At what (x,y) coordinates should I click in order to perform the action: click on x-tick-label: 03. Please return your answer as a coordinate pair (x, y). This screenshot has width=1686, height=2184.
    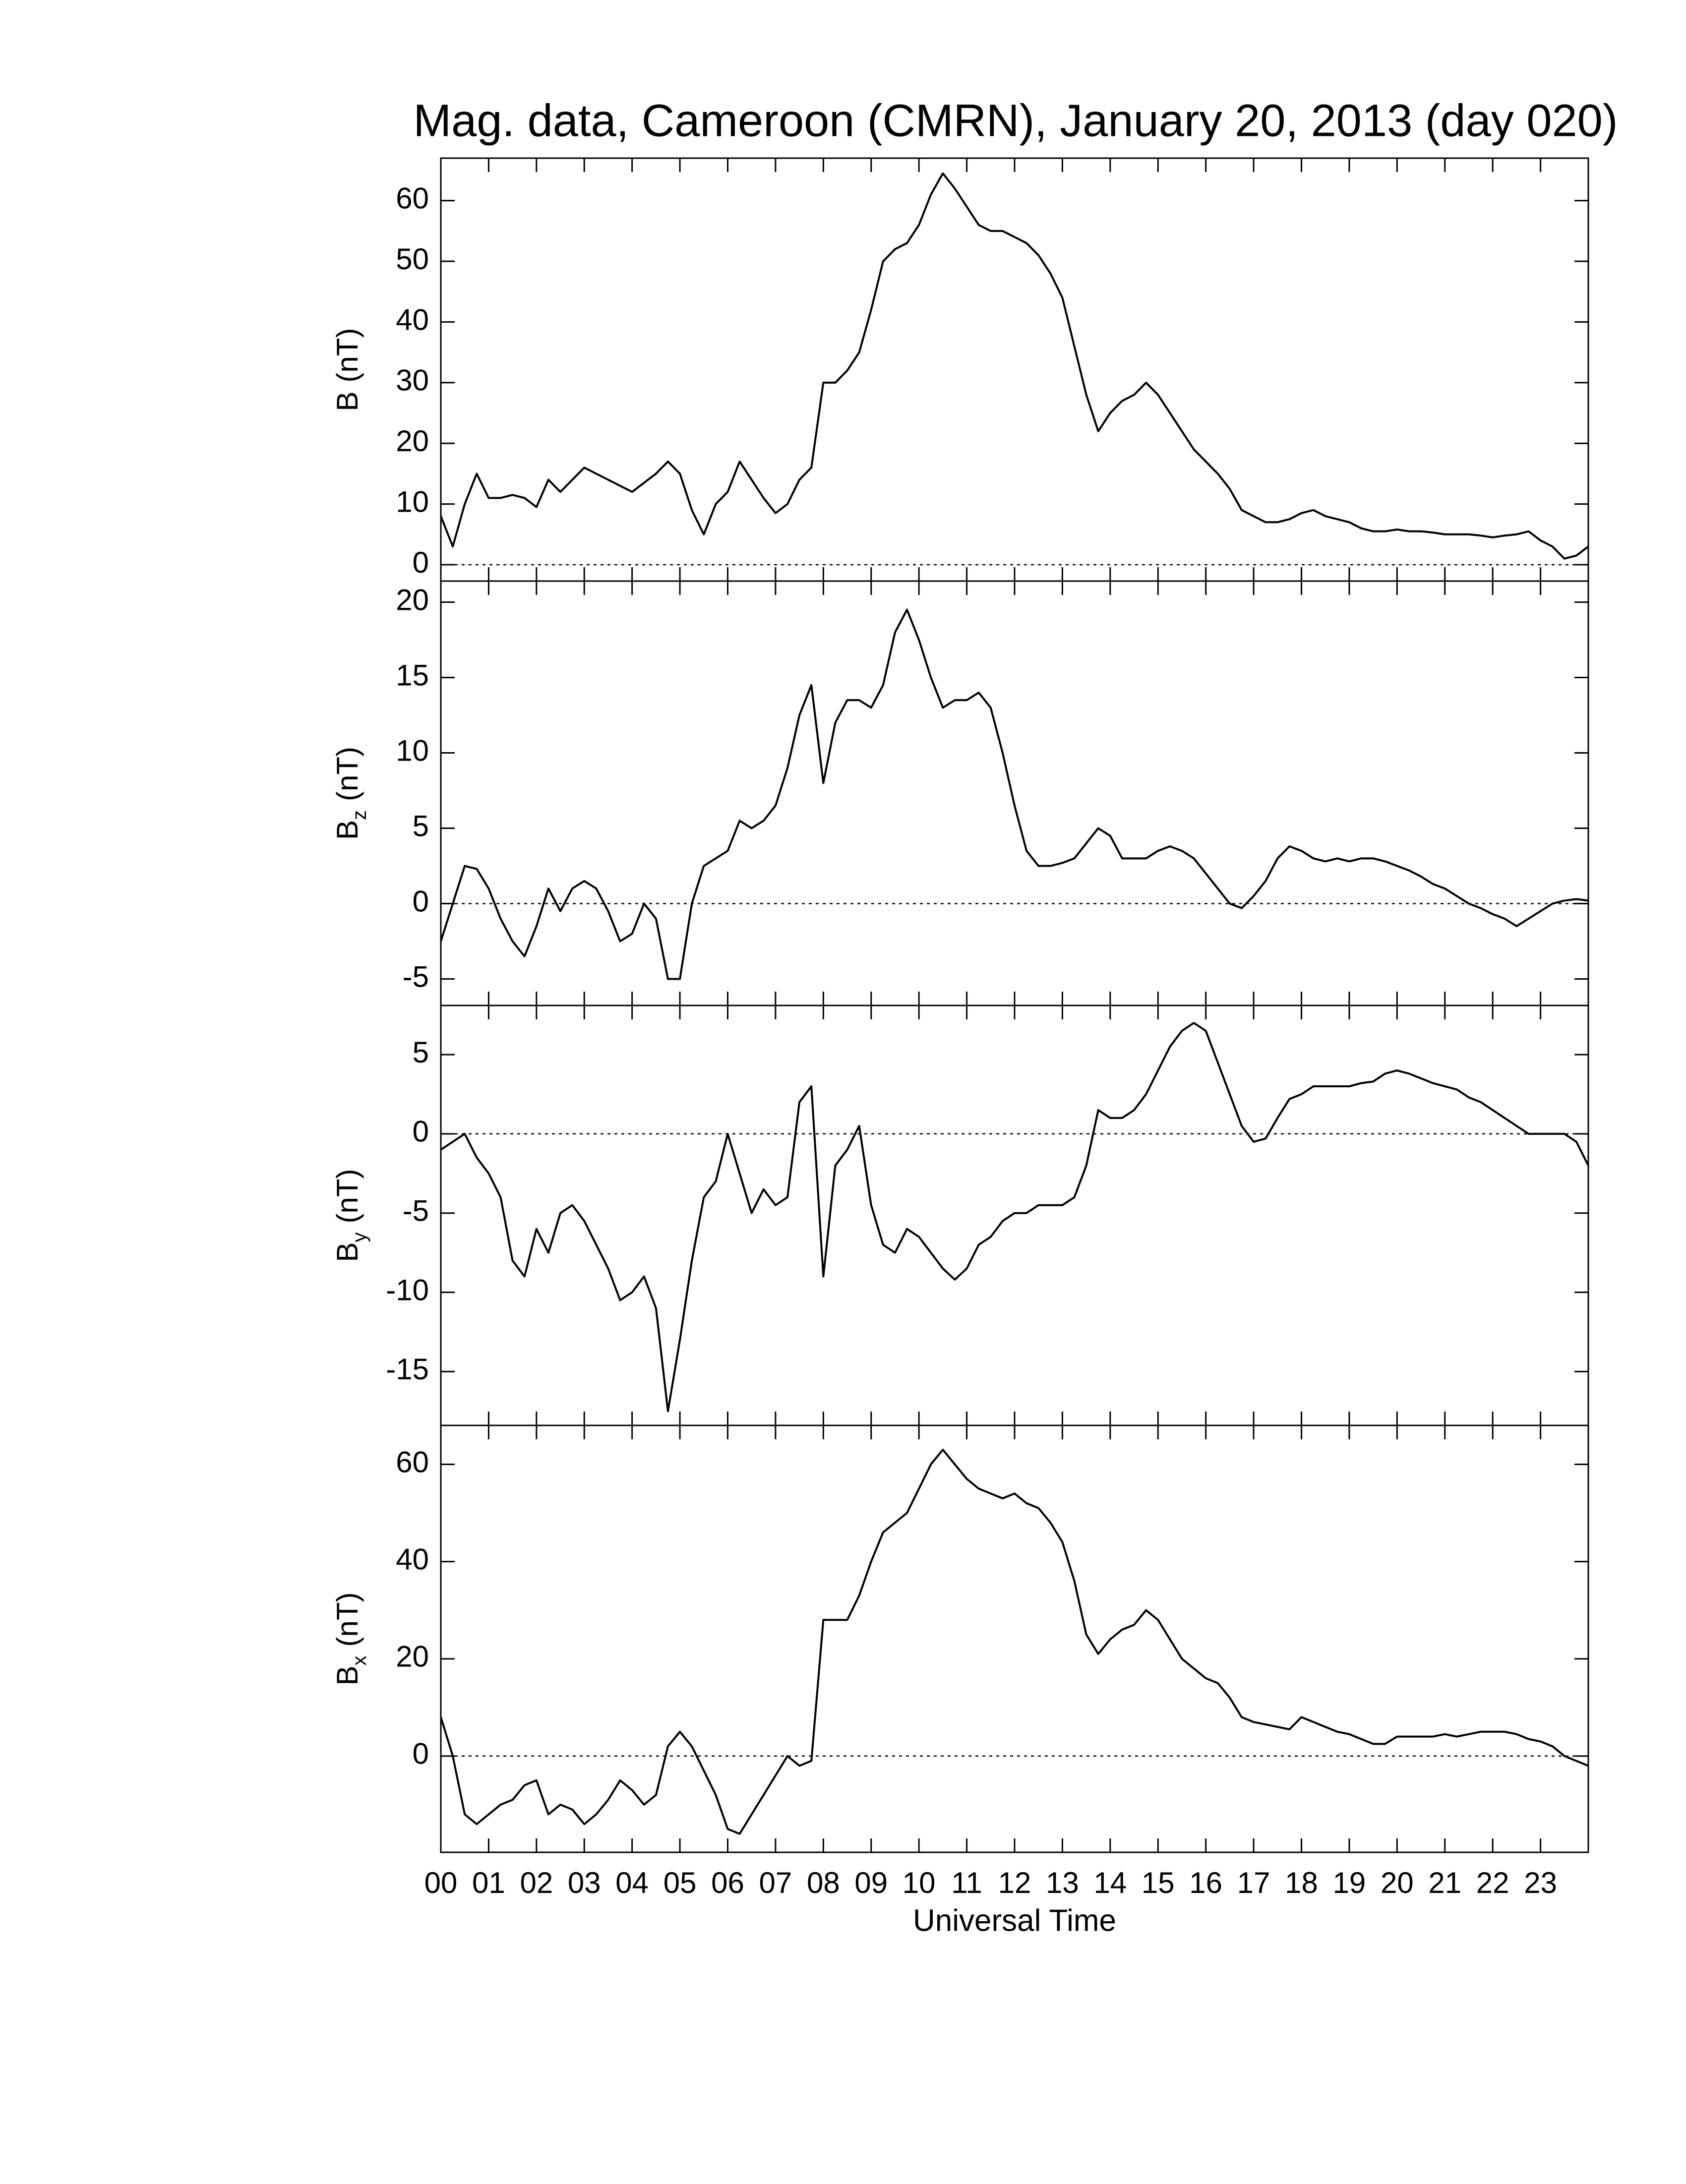
    Looking at the image, I should click on (585, 1882).